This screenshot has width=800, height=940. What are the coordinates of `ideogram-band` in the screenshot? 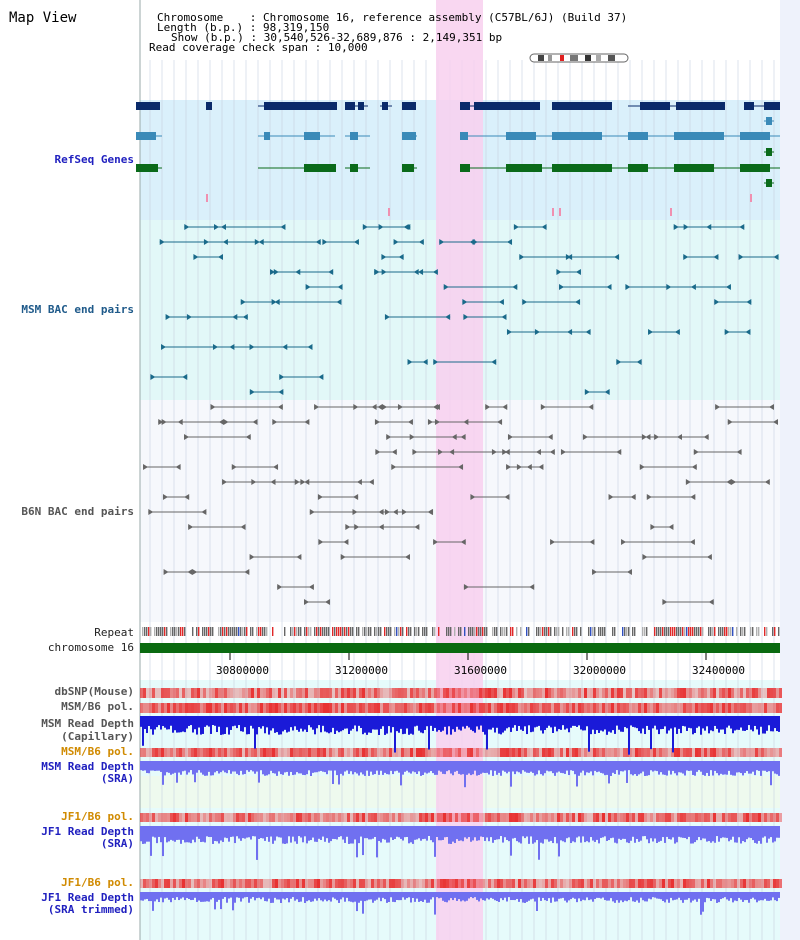 It's located at (550, 58).